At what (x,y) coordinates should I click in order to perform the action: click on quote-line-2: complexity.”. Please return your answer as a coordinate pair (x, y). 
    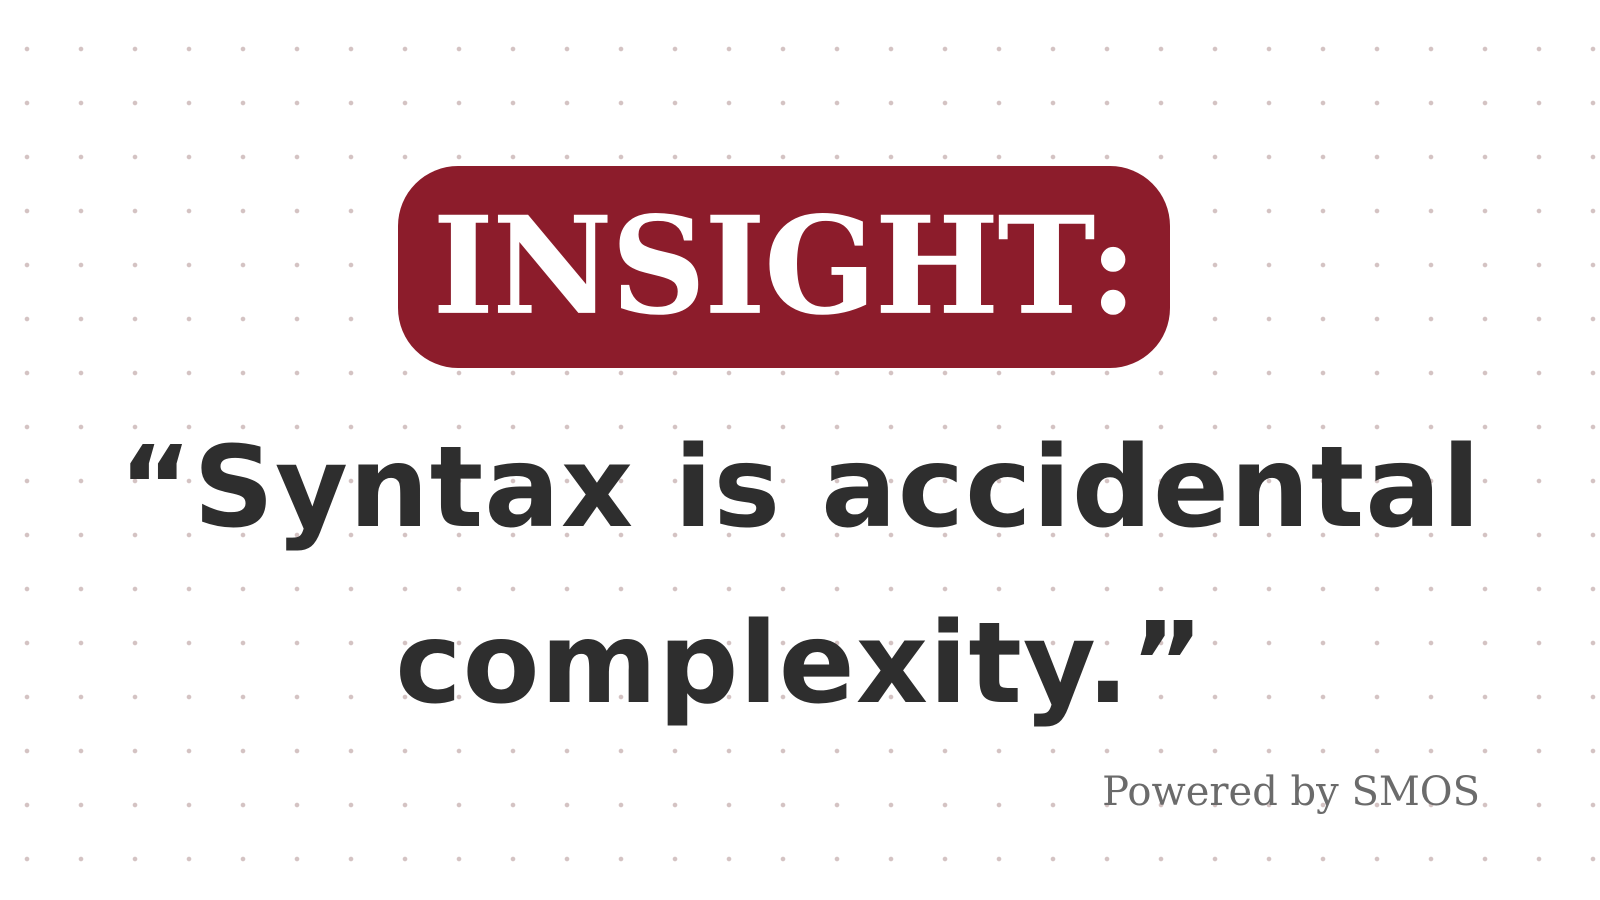
    Looking at the image, I should click on (800, 664).